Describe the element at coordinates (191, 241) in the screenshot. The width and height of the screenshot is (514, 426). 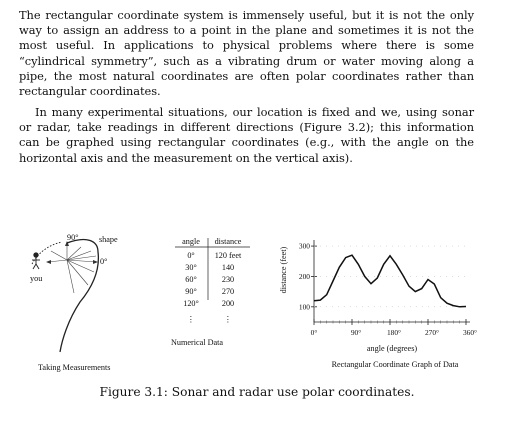
I see `table-header-angle: angle` at that location.